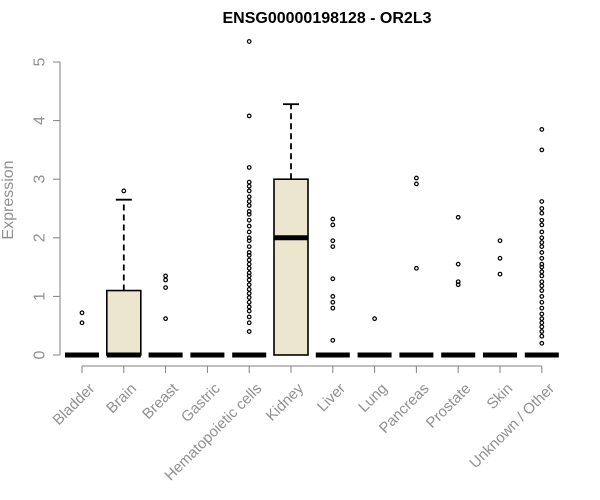 The width and height of the screenshot is (600, 500). What do you see at coordinates (285, 402) in the screenshot?
I see `x-tick-label: Kidney` at bounding box center [285, 402].